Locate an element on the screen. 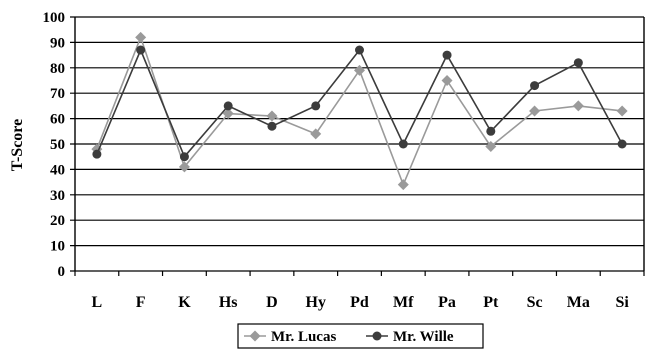 The image size is (654, 359). x-tick-label: Pt is located at coordinates (491, 302).